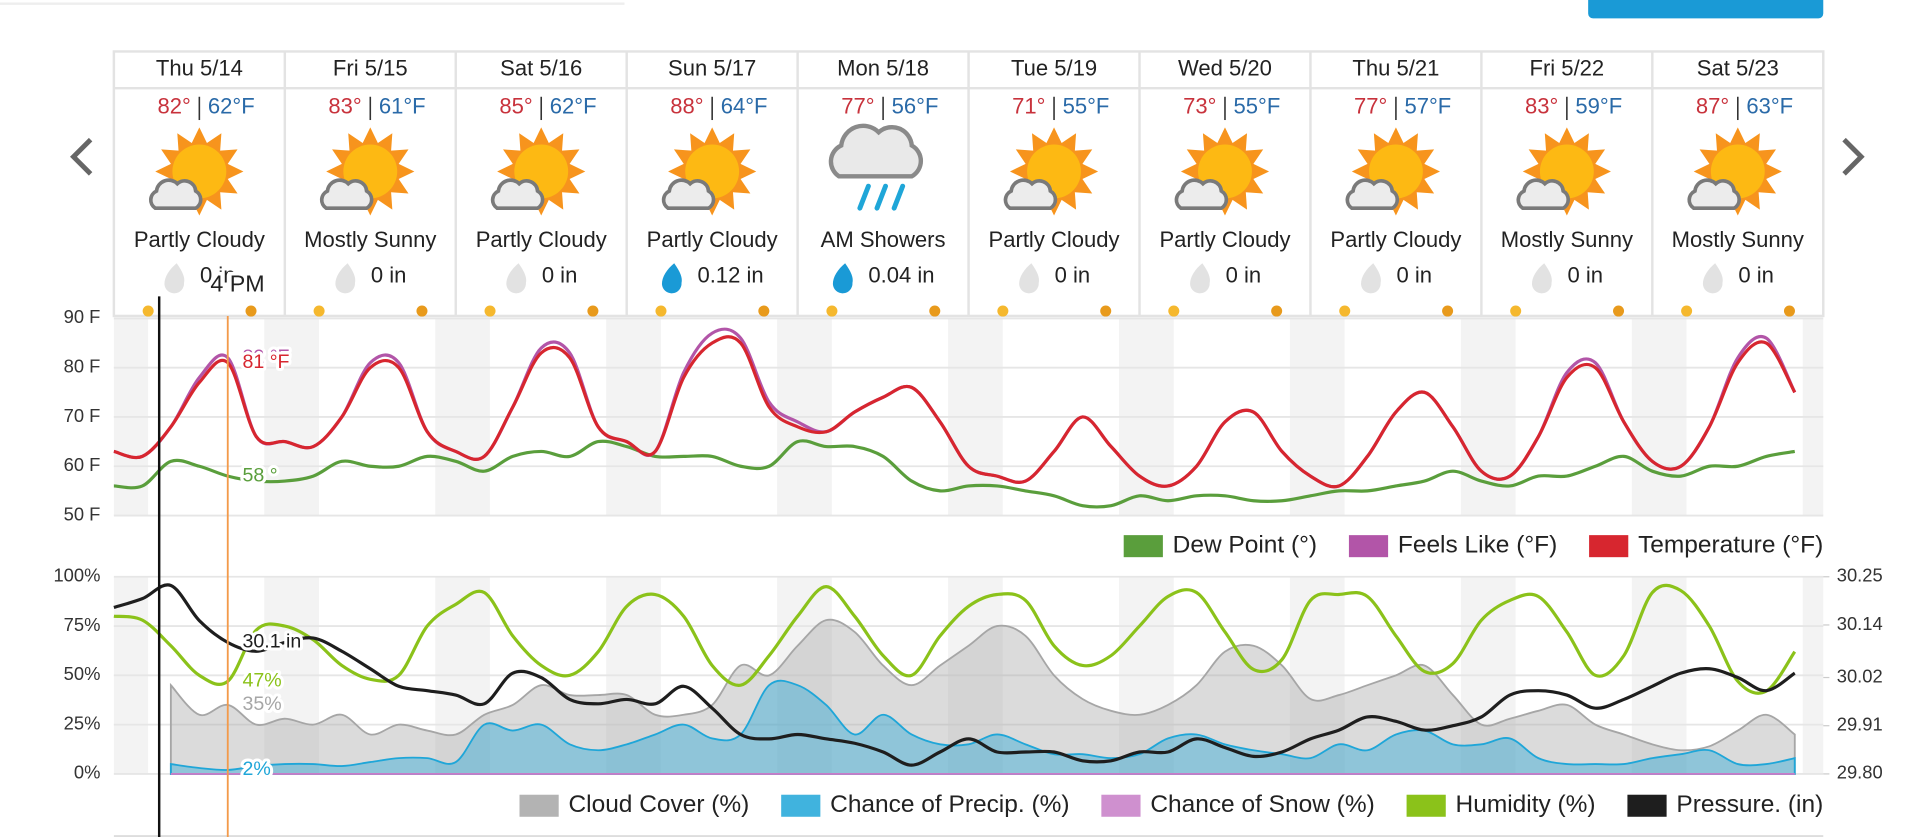 Image resolution: width=1920 pixels, height=837 pixels. Describe the element at coordinates (1712, 106) in the screenshot. I see `day-high: 87°` at that location.